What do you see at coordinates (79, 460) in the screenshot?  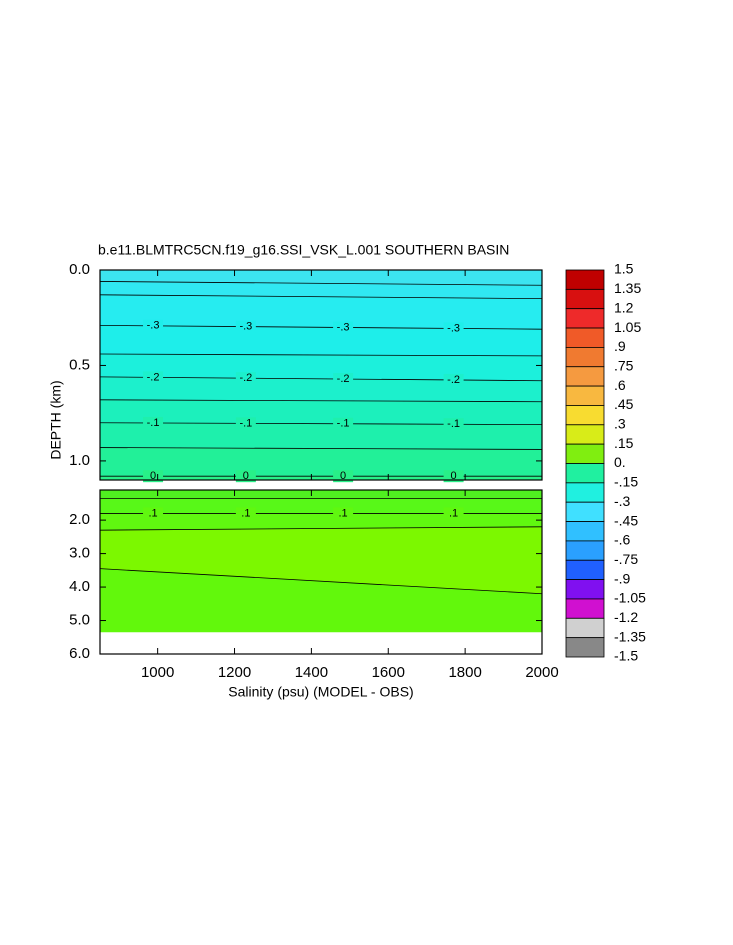 I see `y-tick-label: 1.0` at bounding box center [79, 460].